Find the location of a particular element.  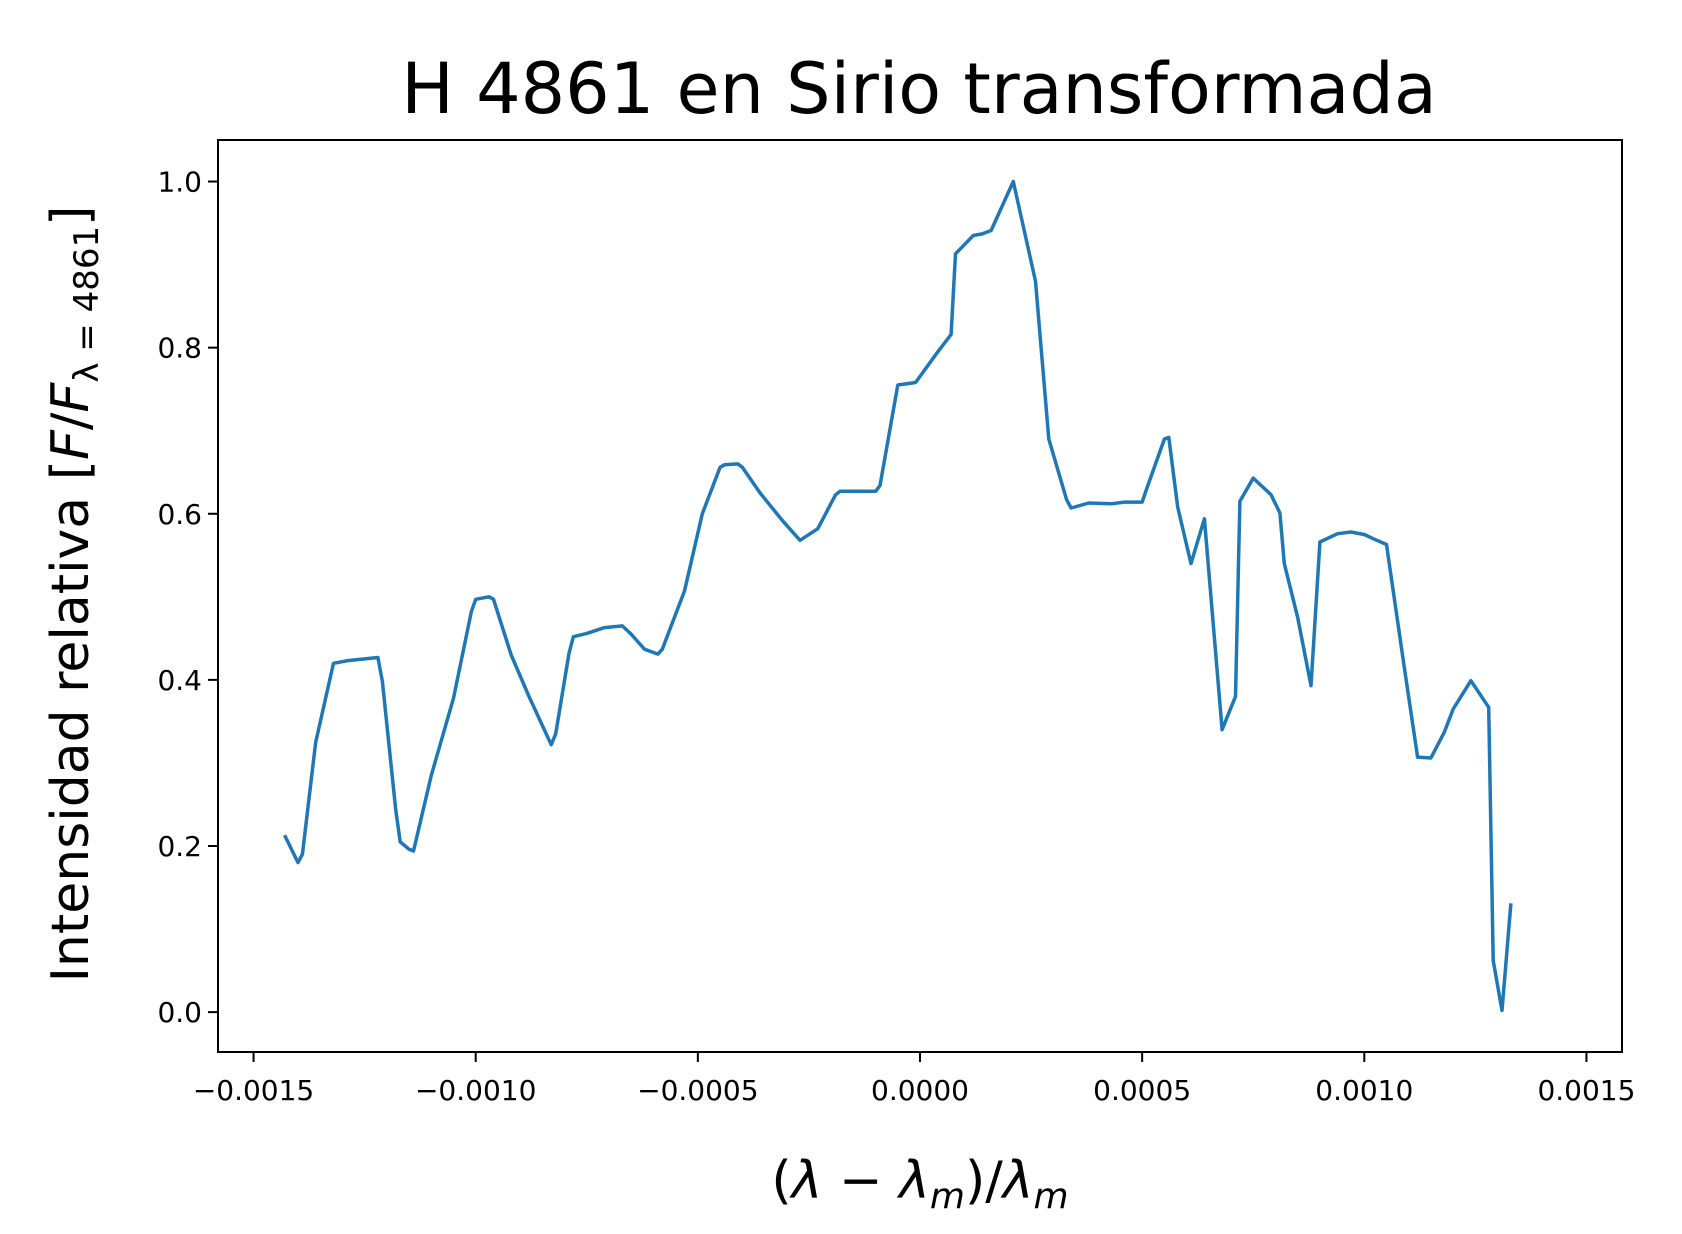

x-tick-label: −0.0010 is located at coordinates (475, 1090).